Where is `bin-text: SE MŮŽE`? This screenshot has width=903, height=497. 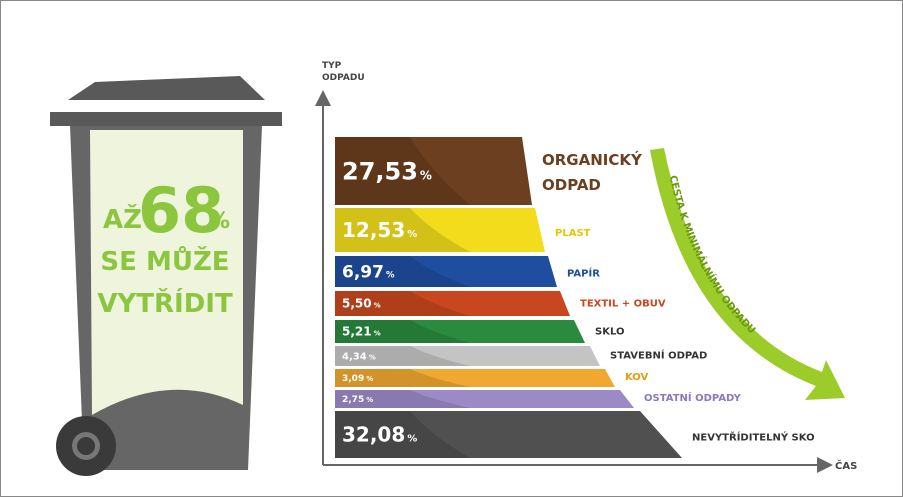
bin-text: SE MŮŽE is located at coordinates (164, 260).